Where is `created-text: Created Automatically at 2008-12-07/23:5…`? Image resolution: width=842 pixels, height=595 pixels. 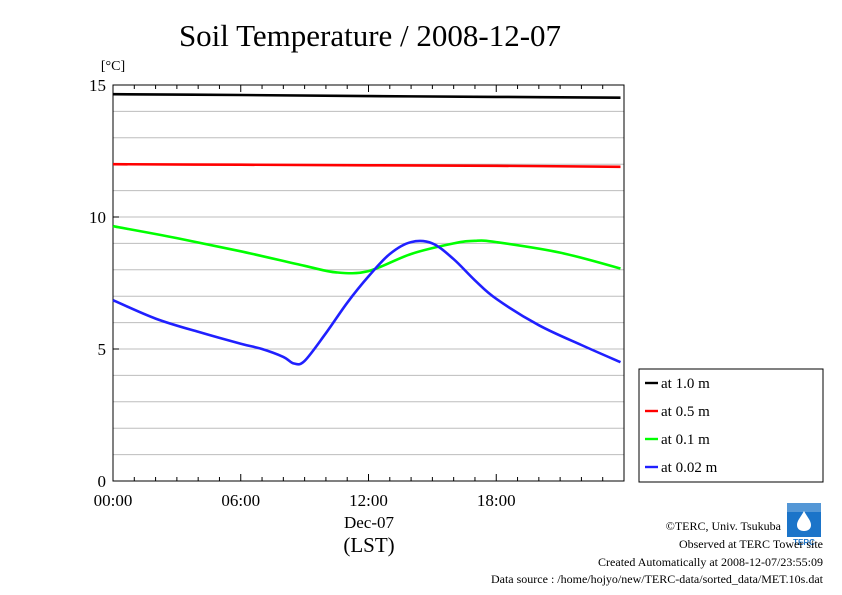
created-text: Created Automatically at 2008-12-07/23:5… is located at coordinates (710, 562).